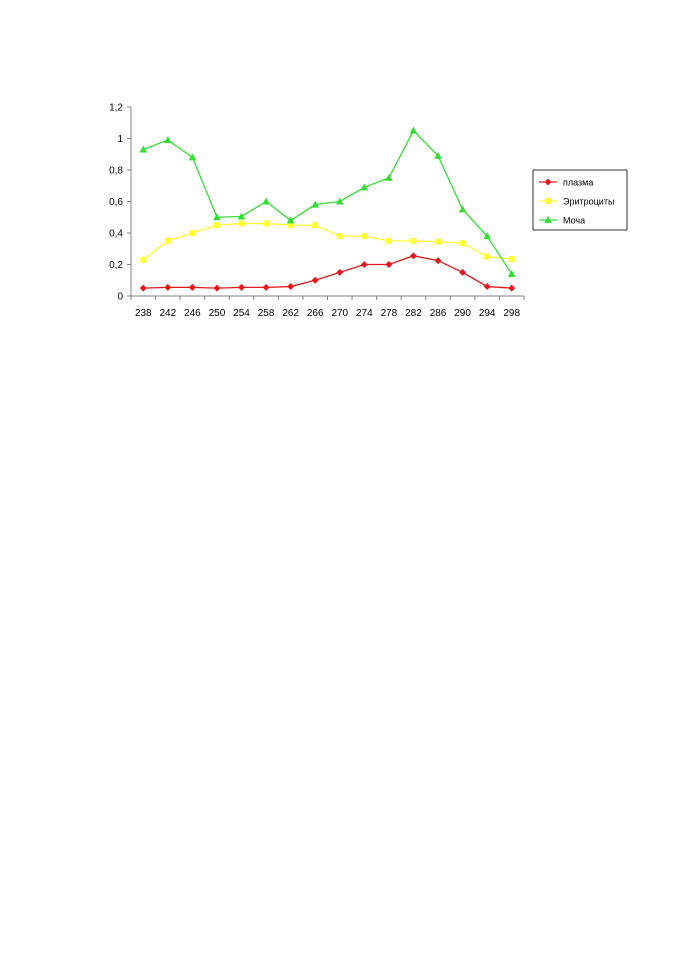  Describe the element at coordinates (120, 139) in the screenshot. I see `y-tick-label: 1` at that location.